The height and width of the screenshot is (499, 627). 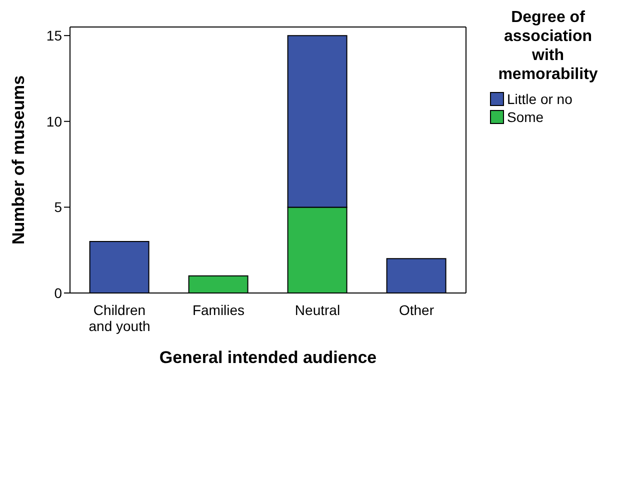 I want to click on legend-title: Degree of association with memorability, so click(x=548, y=46).